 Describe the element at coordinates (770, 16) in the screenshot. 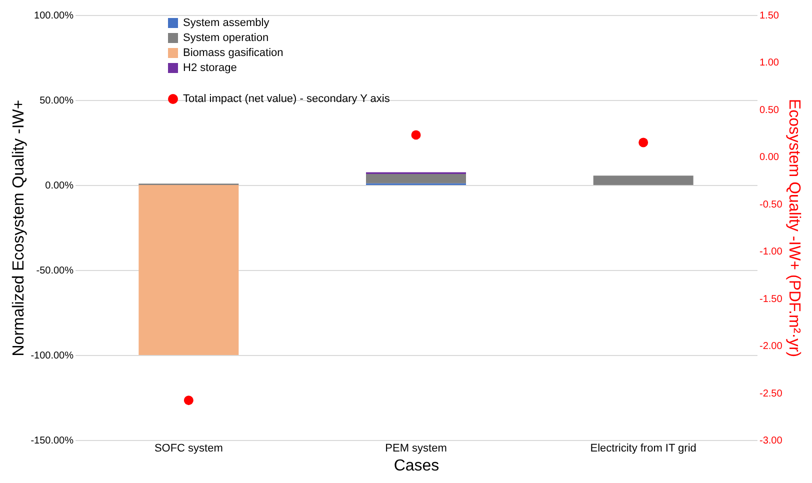

I see `y2-tick-label: 1.50` at that location.